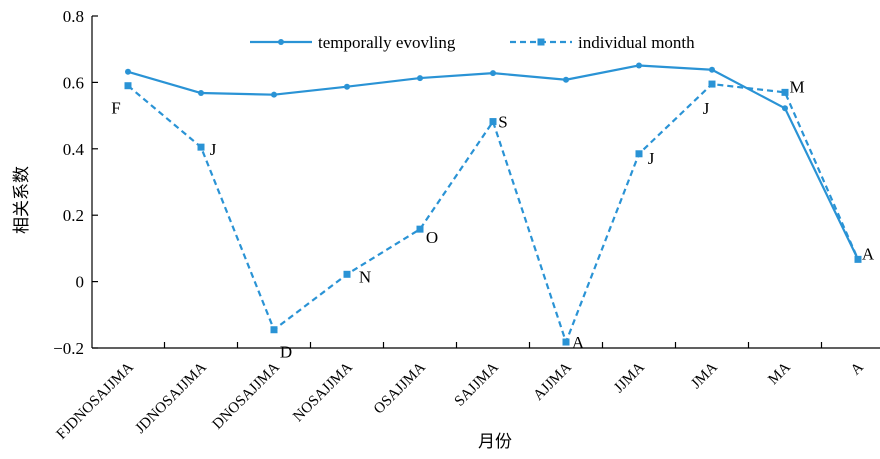 The height and width of the screenshot is (459, 880). What do you see at coordinates (502, 122) in the screenshot?
I see `point-label: S` at bounding box center [502, 122].